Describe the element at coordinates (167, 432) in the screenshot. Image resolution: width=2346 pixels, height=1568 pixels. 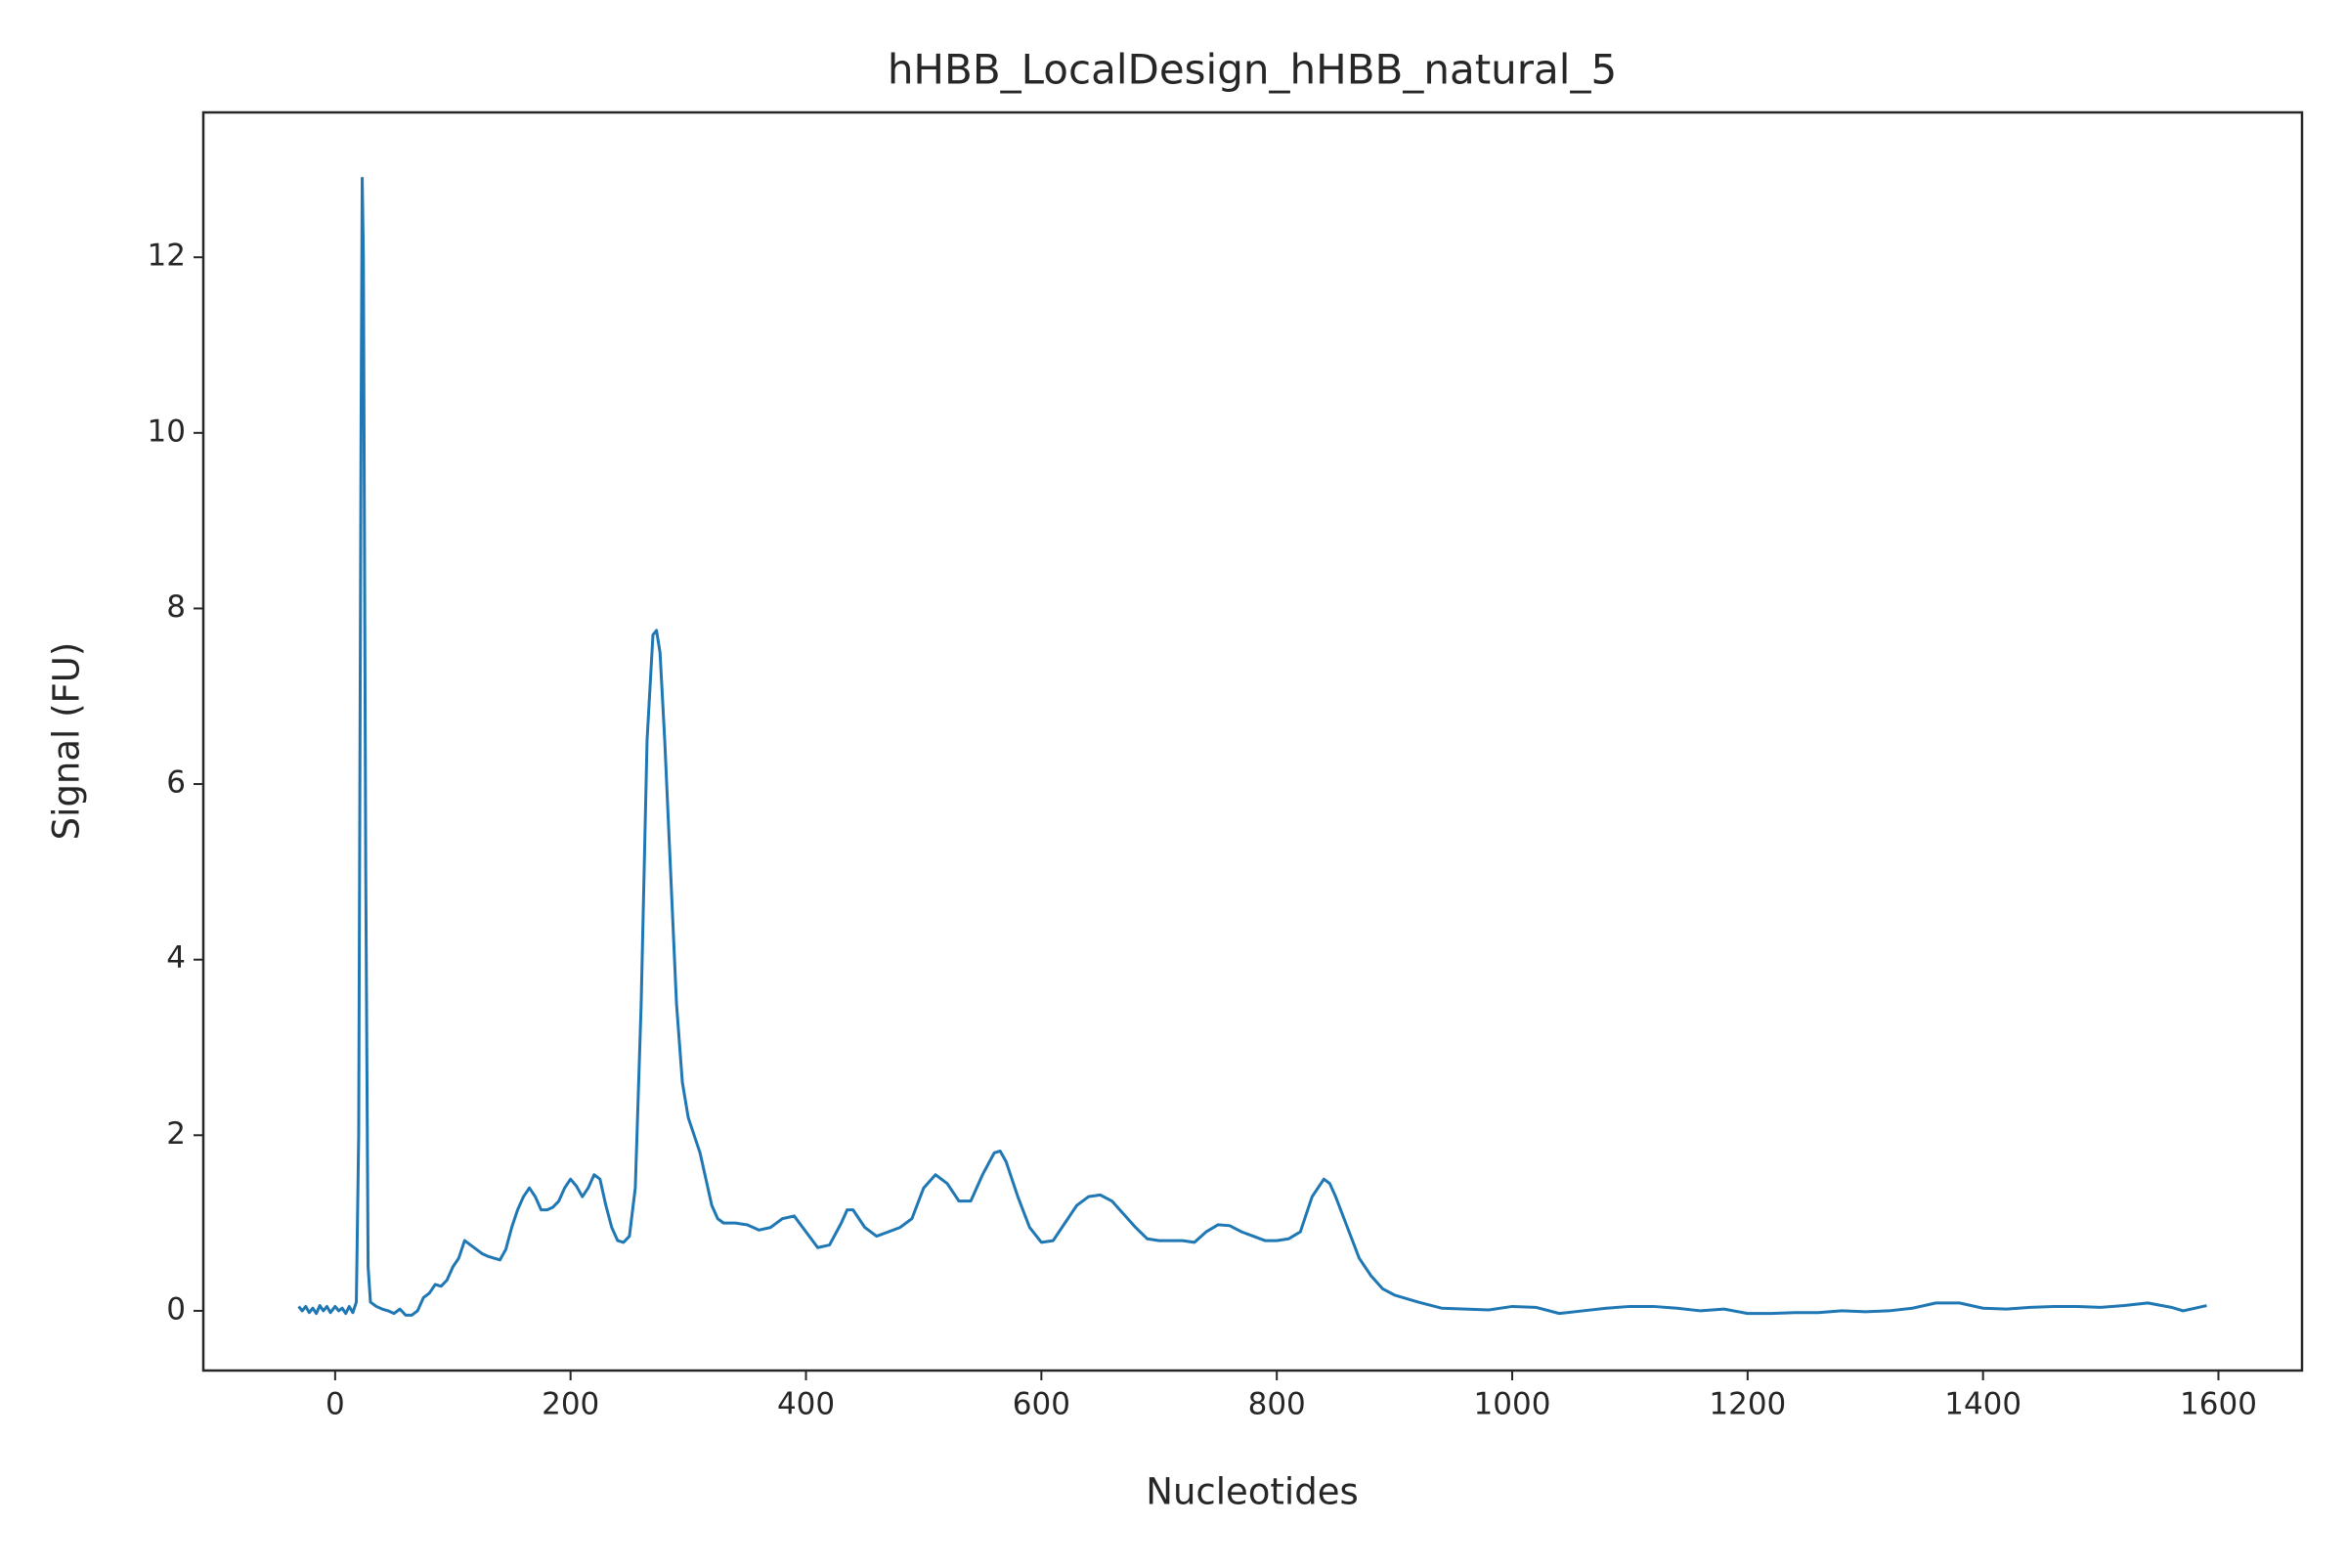
I see `y-tick-label: 10` at that location.